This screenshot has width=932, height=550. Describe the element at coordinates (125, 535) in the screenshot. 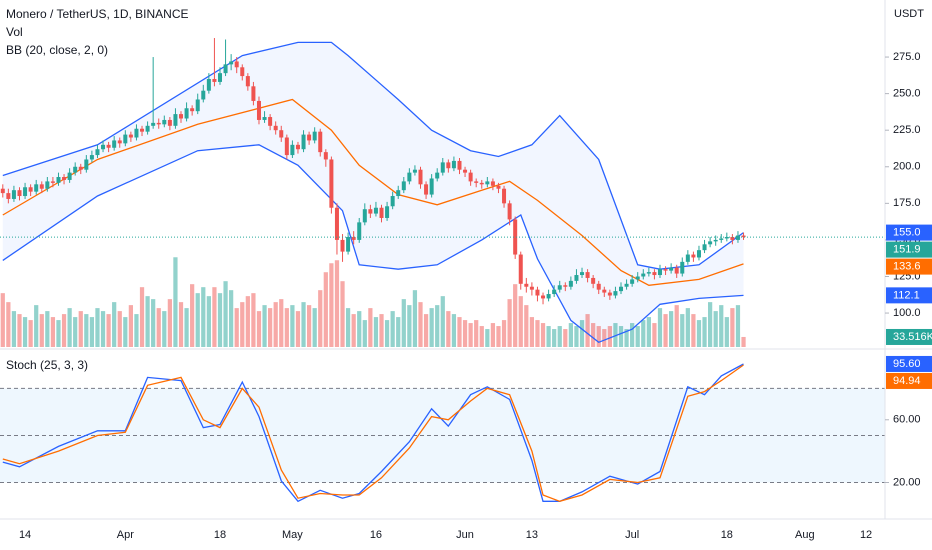

I see `x-tick-label: Apr` at that location.